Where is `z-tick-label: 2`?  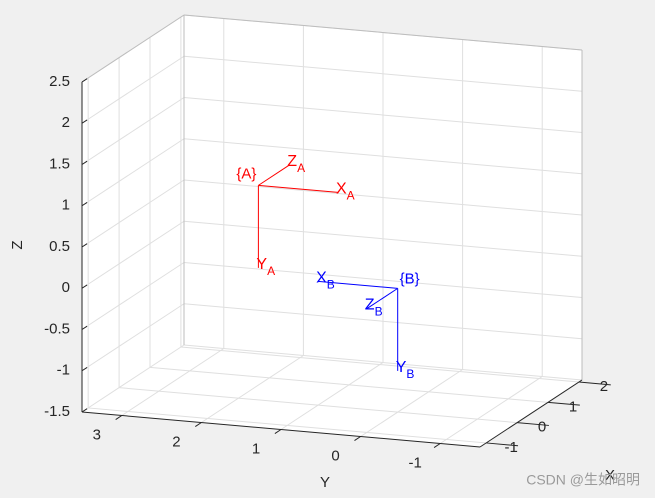 z-tick-label: 2 is located at coordinates (66, 122).